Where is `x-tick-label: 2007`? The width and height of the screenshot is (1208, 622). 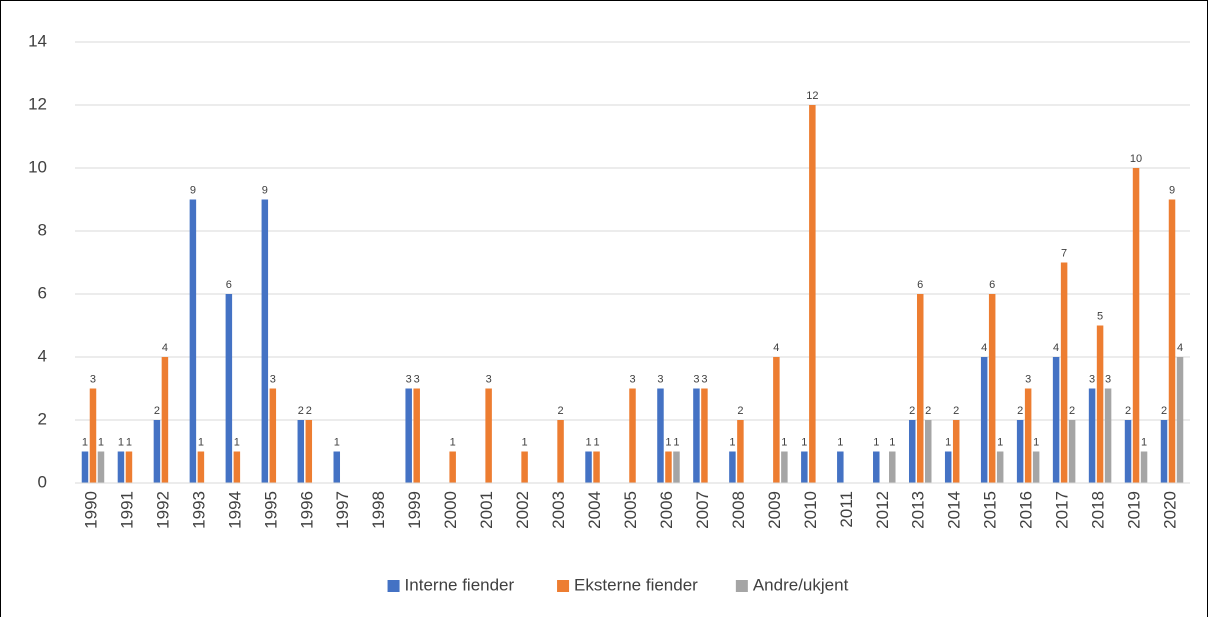
x-tick-label: 2007 is located at coordinates (702, 510).